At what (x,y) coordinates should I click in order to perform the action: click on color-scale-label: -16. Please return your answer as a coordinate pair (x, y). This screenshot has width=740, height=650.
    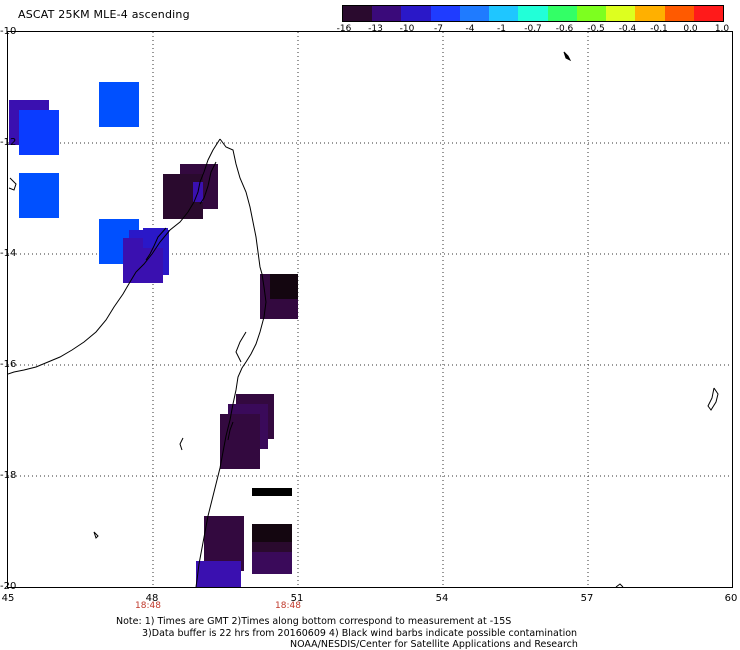
    Looking at the image, I should click on (344, 29).